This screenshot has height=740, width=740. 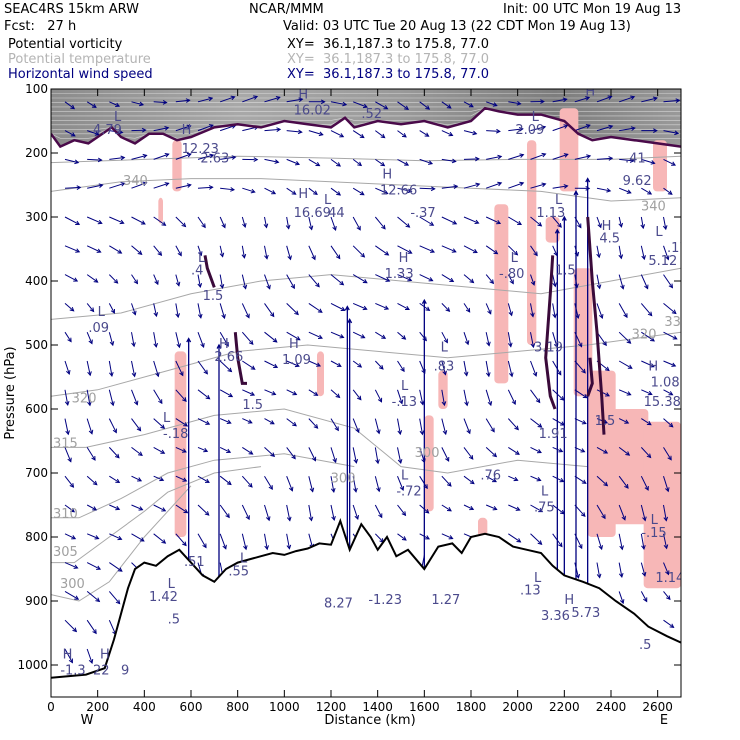 I want to click on pv-shaded-region, so click(x=180, y=444).